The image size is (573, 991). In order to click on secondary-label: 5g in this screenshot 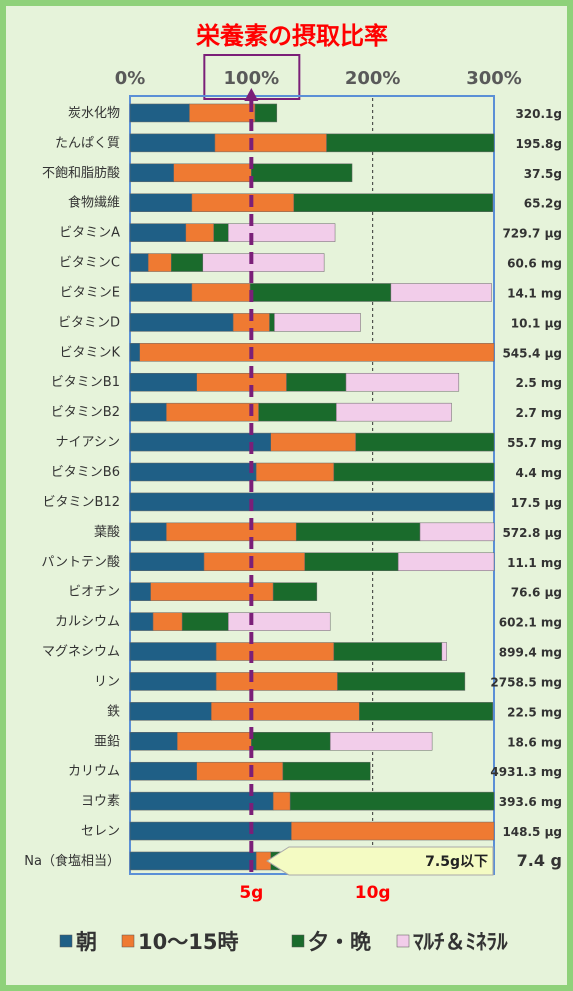, I will do `click(251, 893)`.